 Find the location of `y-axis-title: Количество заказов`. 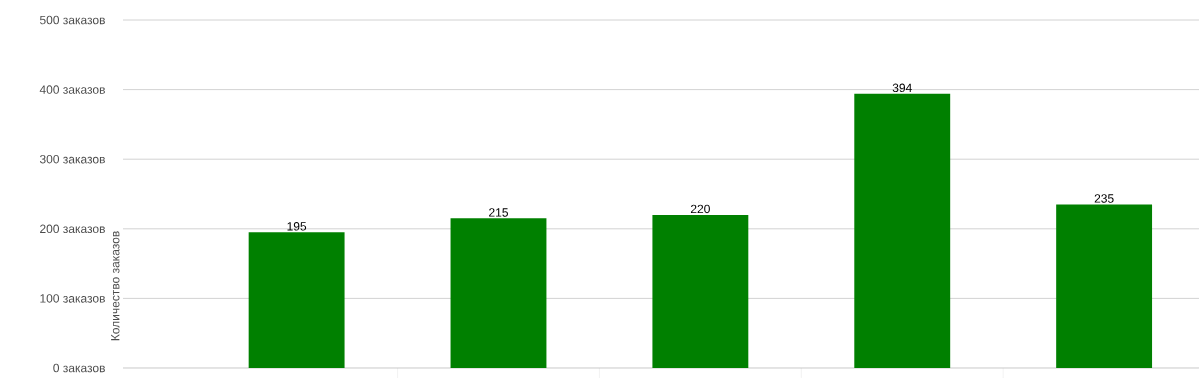

y-axis-title: Количество заказов is located at coordinates (115, 286).